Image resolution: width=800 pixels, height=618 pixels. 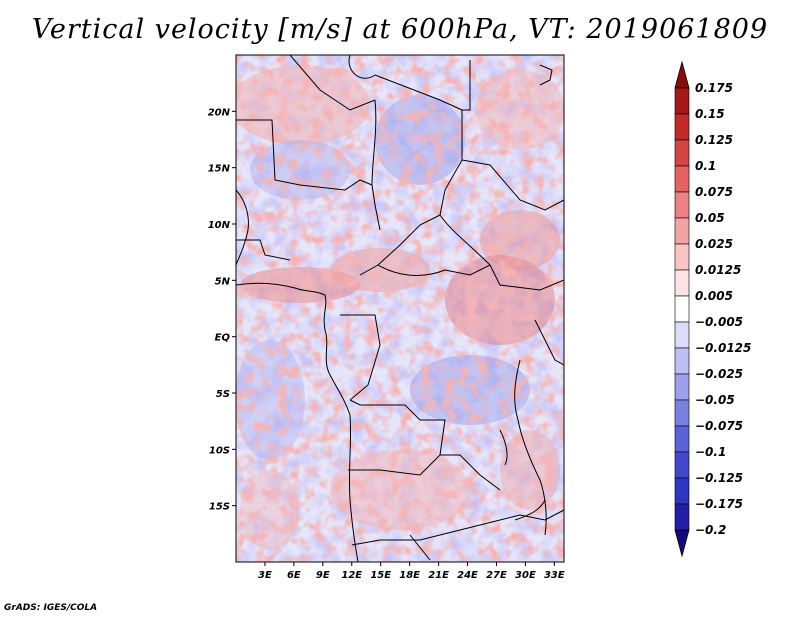 I want to click on colorbar-label: −0.075, so click(x=719, y=426).